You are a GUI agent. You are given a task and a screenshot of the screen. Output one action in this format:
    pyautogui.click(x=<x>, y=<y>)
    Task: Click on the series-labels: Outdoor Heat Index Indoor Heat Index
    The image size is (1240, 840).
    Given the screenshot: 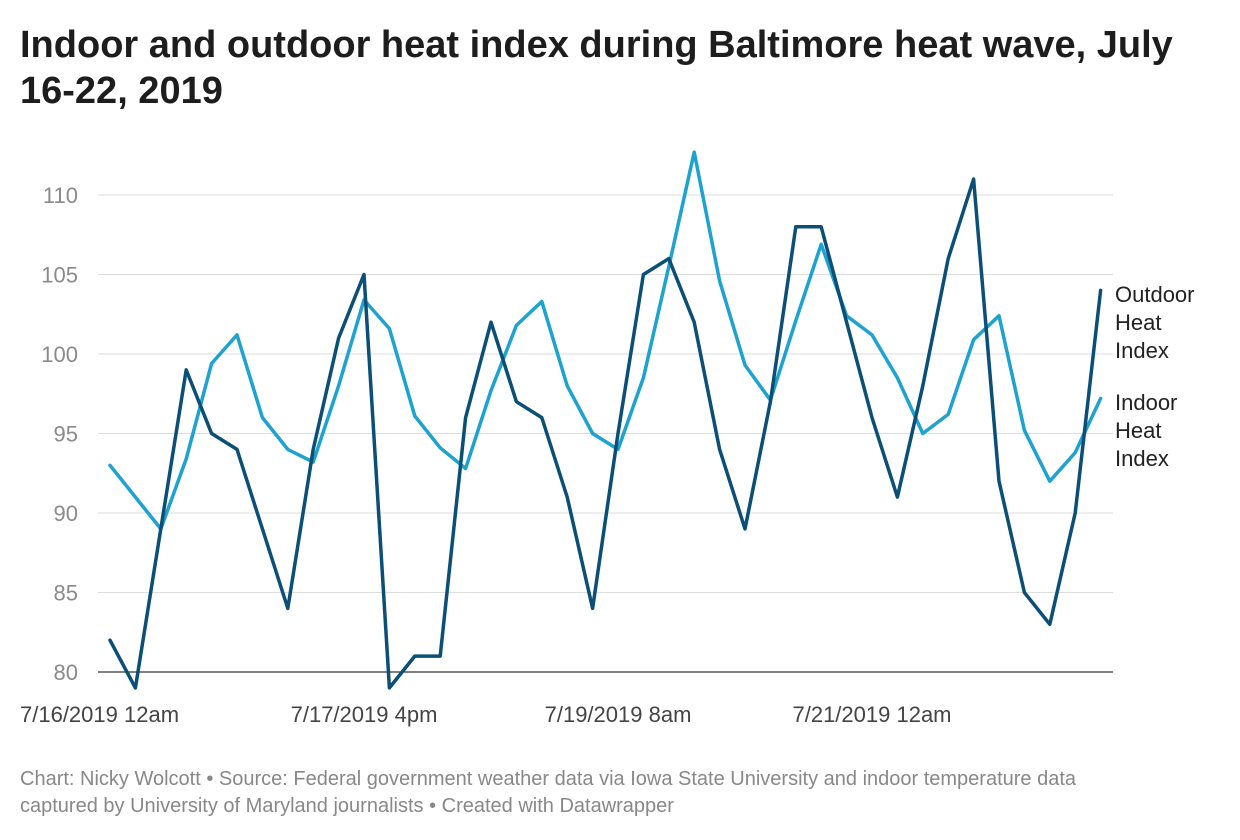 What is the action you would take?
    pyautogui.click(x=1155, y=376)
    